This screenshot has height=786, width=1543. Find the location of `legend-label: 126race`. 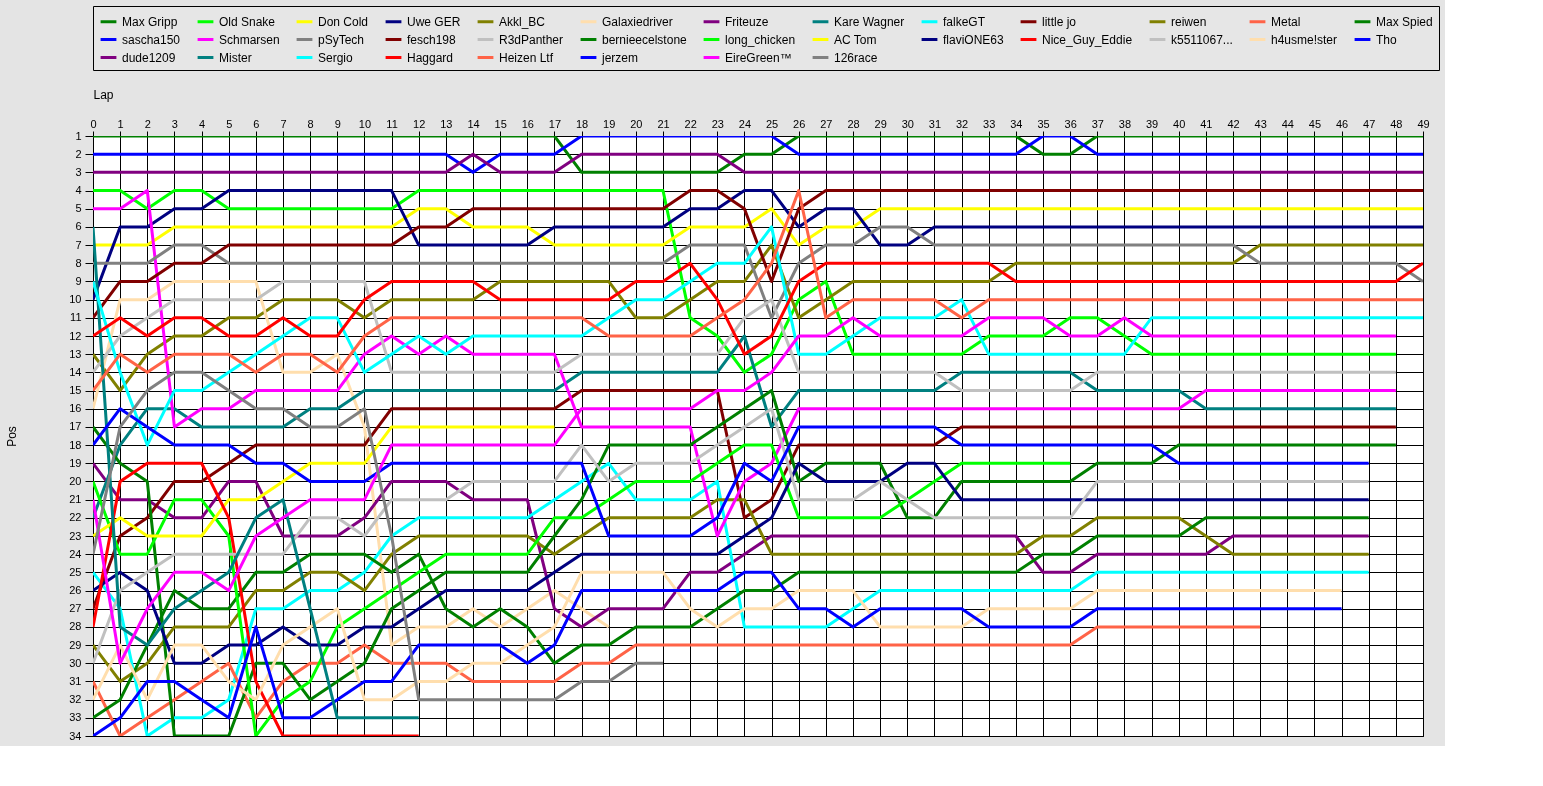

legend-label: 126race is located at coordinates (856, 57).